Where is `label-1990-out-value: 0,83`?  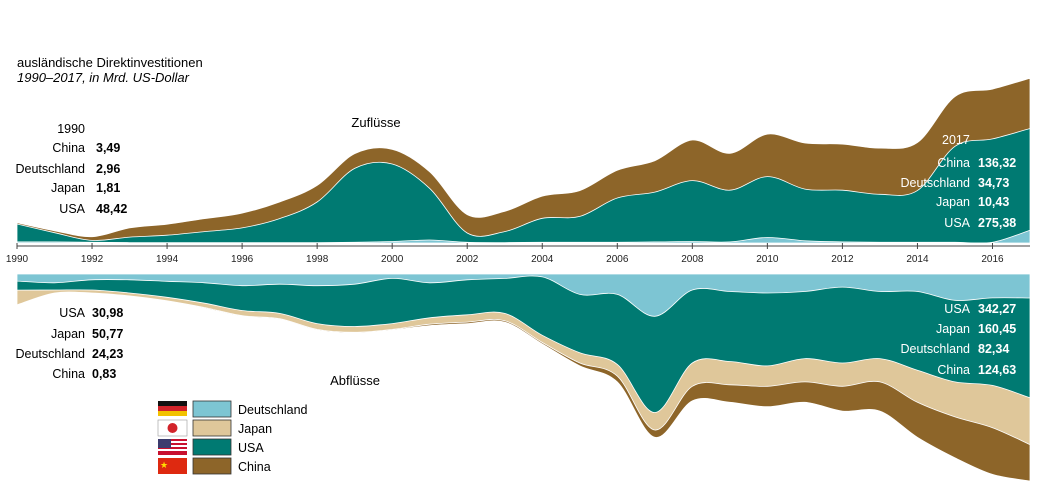 label-1990-out-value: 0,83 is located at coordinates (104, 374).